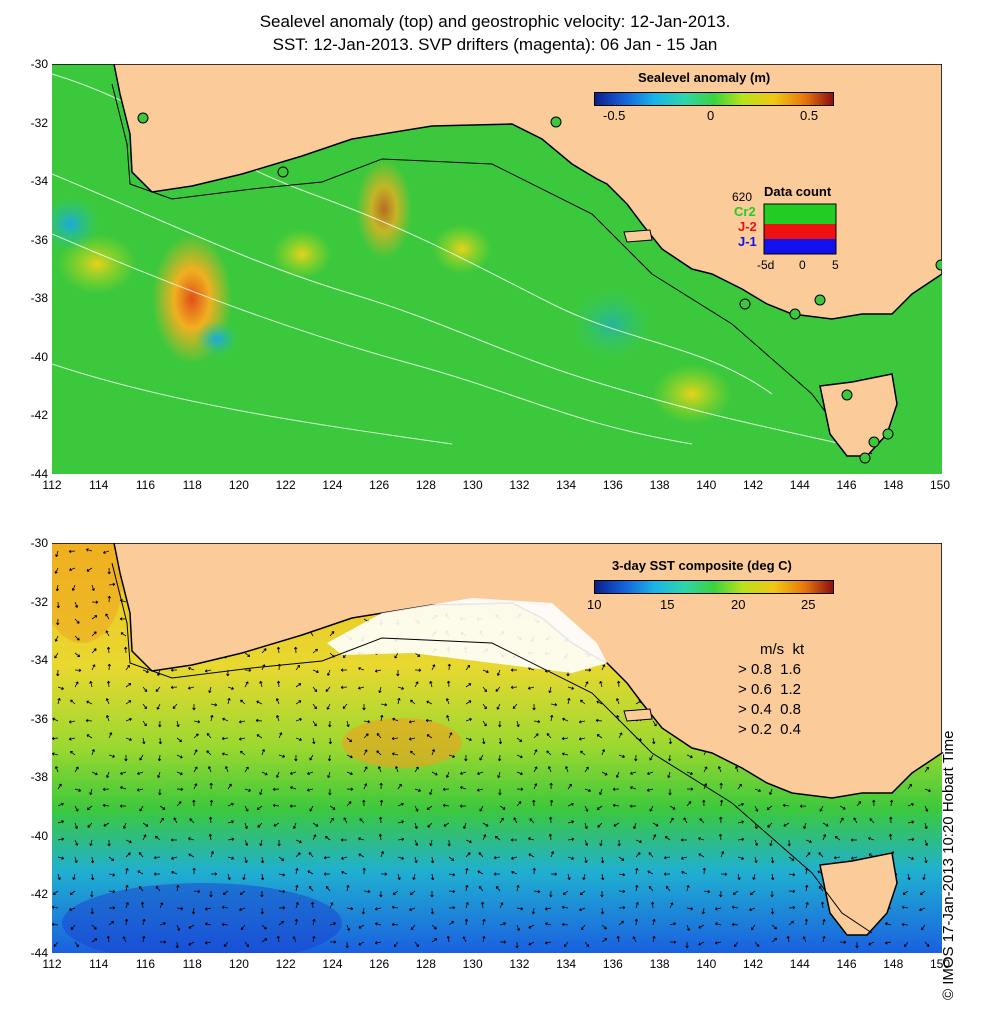 The height and width of the screenshot is (1020, 990). What do you see at coordinates (425, 964) in the screenshot?
I see `x-tick-label: 128` at bounding box center [425, 964].